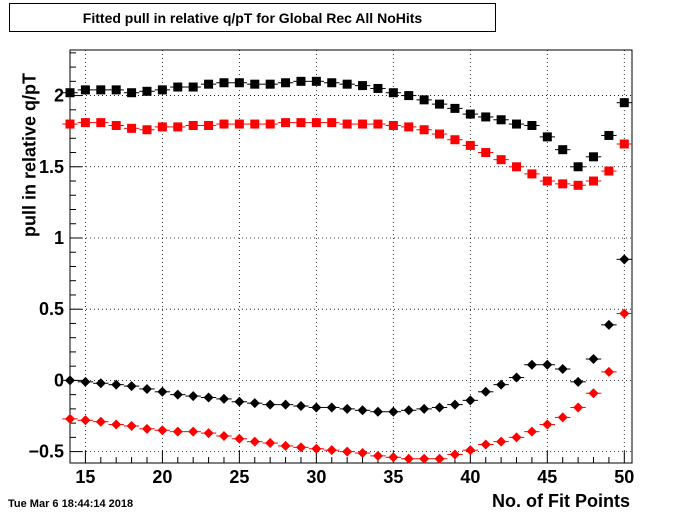 The height and width of the screenshot is (514, 700). What do you see at coordinates (239, 477) in the screenshot?
I see `x-tick-label: 25` at bounding box center [239, 477].